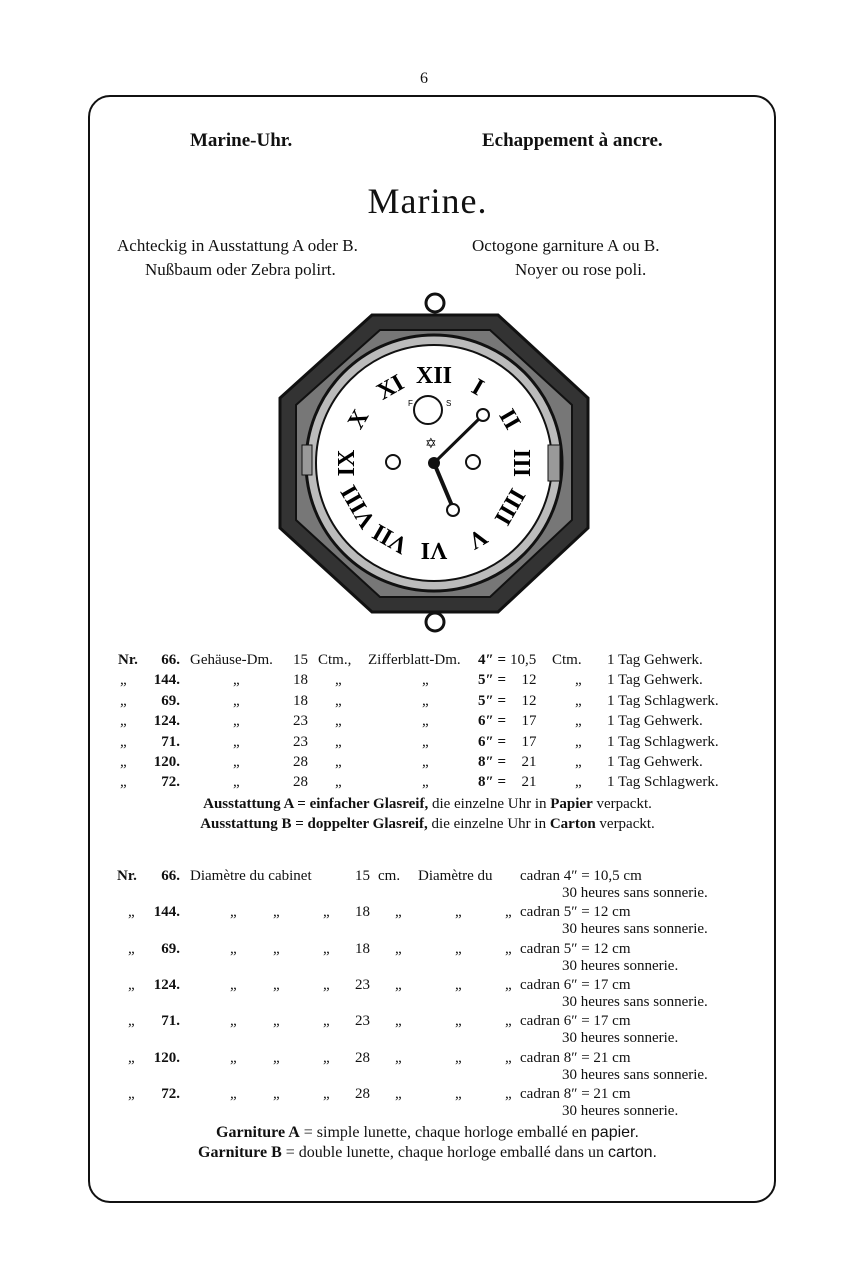  I want to click on clock-numeral: XII, so click(434, 376).